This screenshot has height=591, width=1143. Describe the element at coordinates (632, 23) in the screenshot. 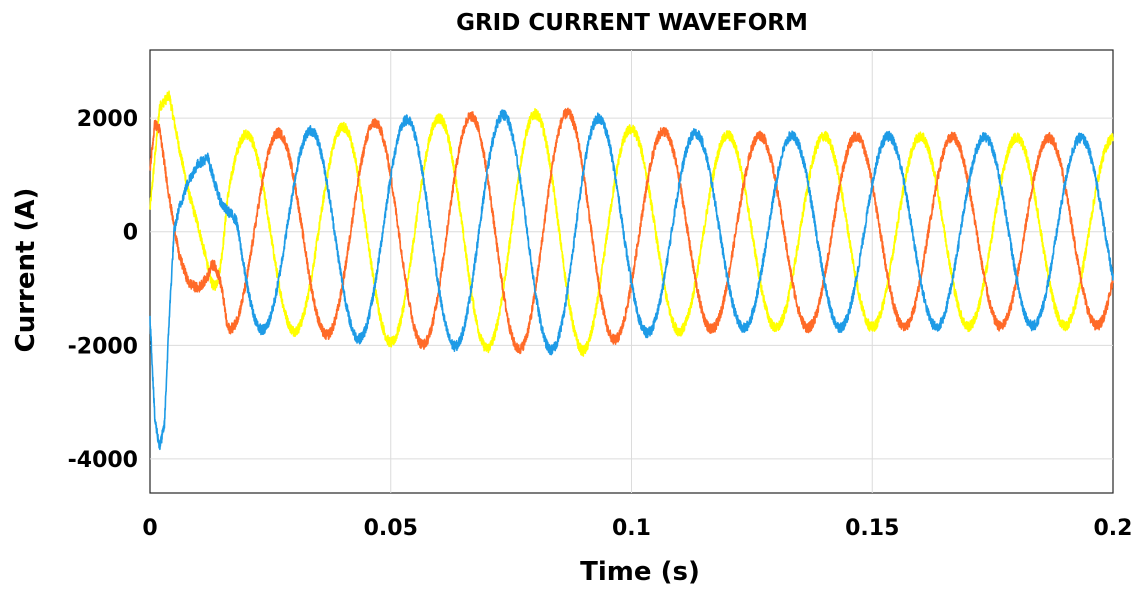

I see `chart-title: GRID CURRENT WAVEFORM` at that location.